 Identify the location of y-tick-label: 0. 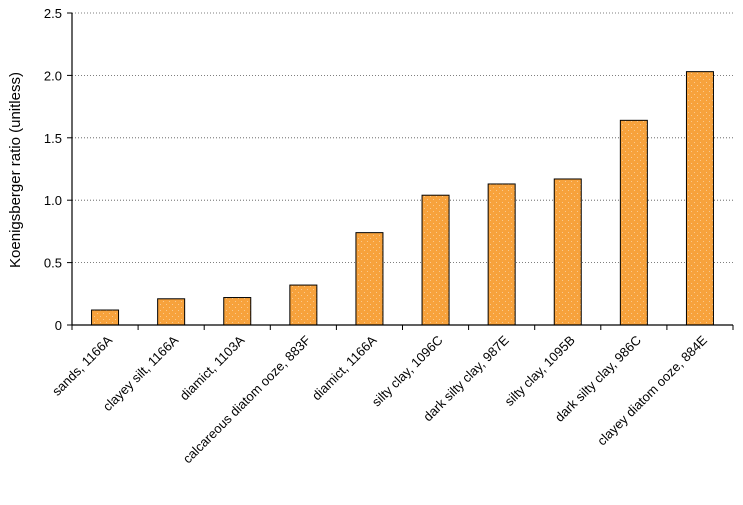
(58, 325).